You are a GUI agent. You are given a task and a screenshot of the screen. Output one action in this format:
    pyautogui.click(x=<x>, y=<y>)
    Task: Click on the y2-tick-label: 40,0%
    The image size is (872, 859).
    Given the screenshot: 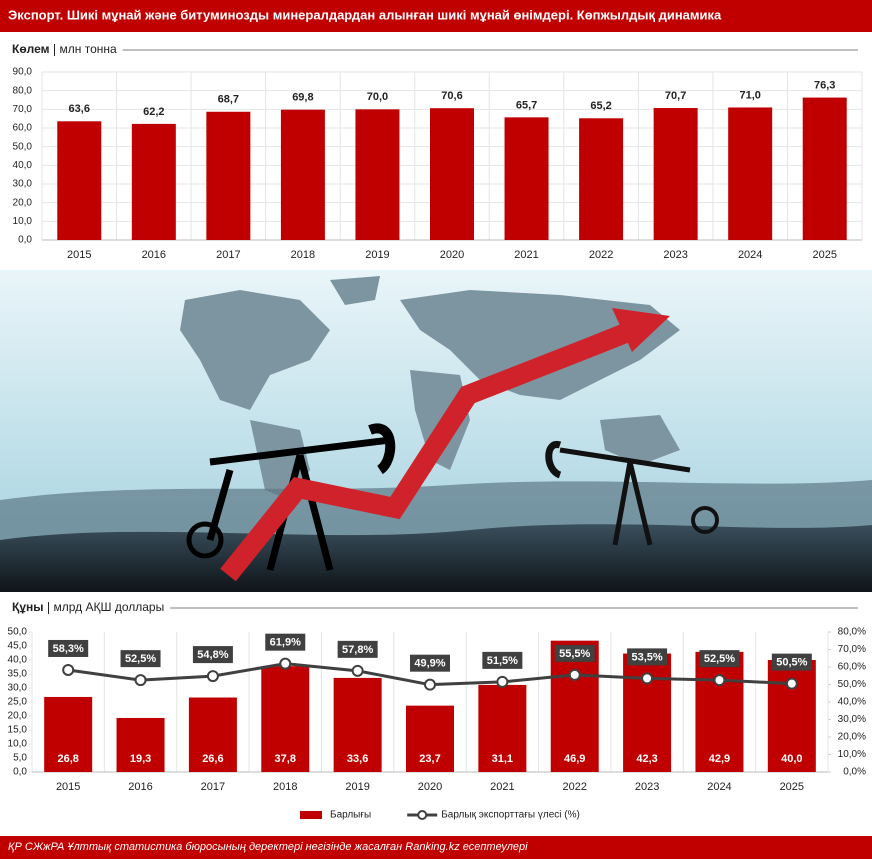 What is the action you would take?
    pyautogui.click(x=852, y=702)
    